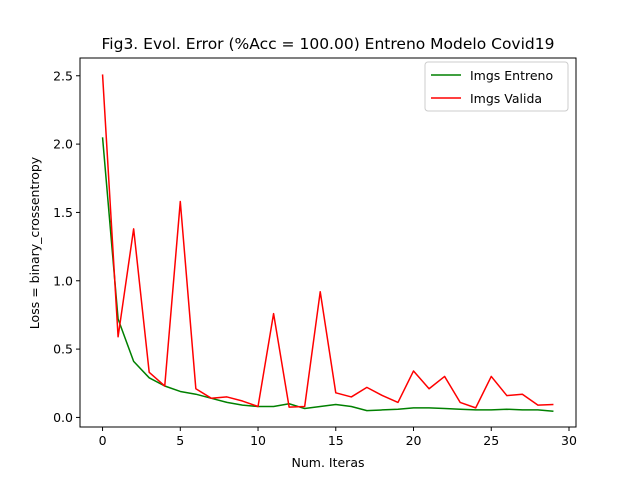  What do you see at coordinates (63, 349) in the screenshot?
I see `y-tick-label: 0.5` at bounding box center [63, 349].